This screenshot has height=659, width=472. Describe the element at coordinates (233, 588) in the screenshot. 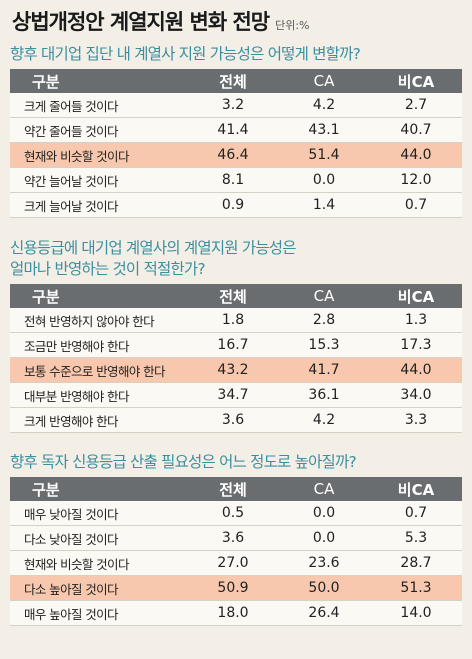

I see `cell-total: 50.9` at that location.